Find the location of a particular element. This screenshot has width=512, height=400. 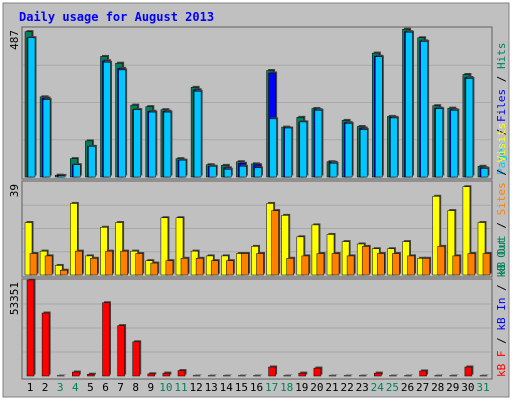

bar-kb-shadow is located at coordinates (92, 373).